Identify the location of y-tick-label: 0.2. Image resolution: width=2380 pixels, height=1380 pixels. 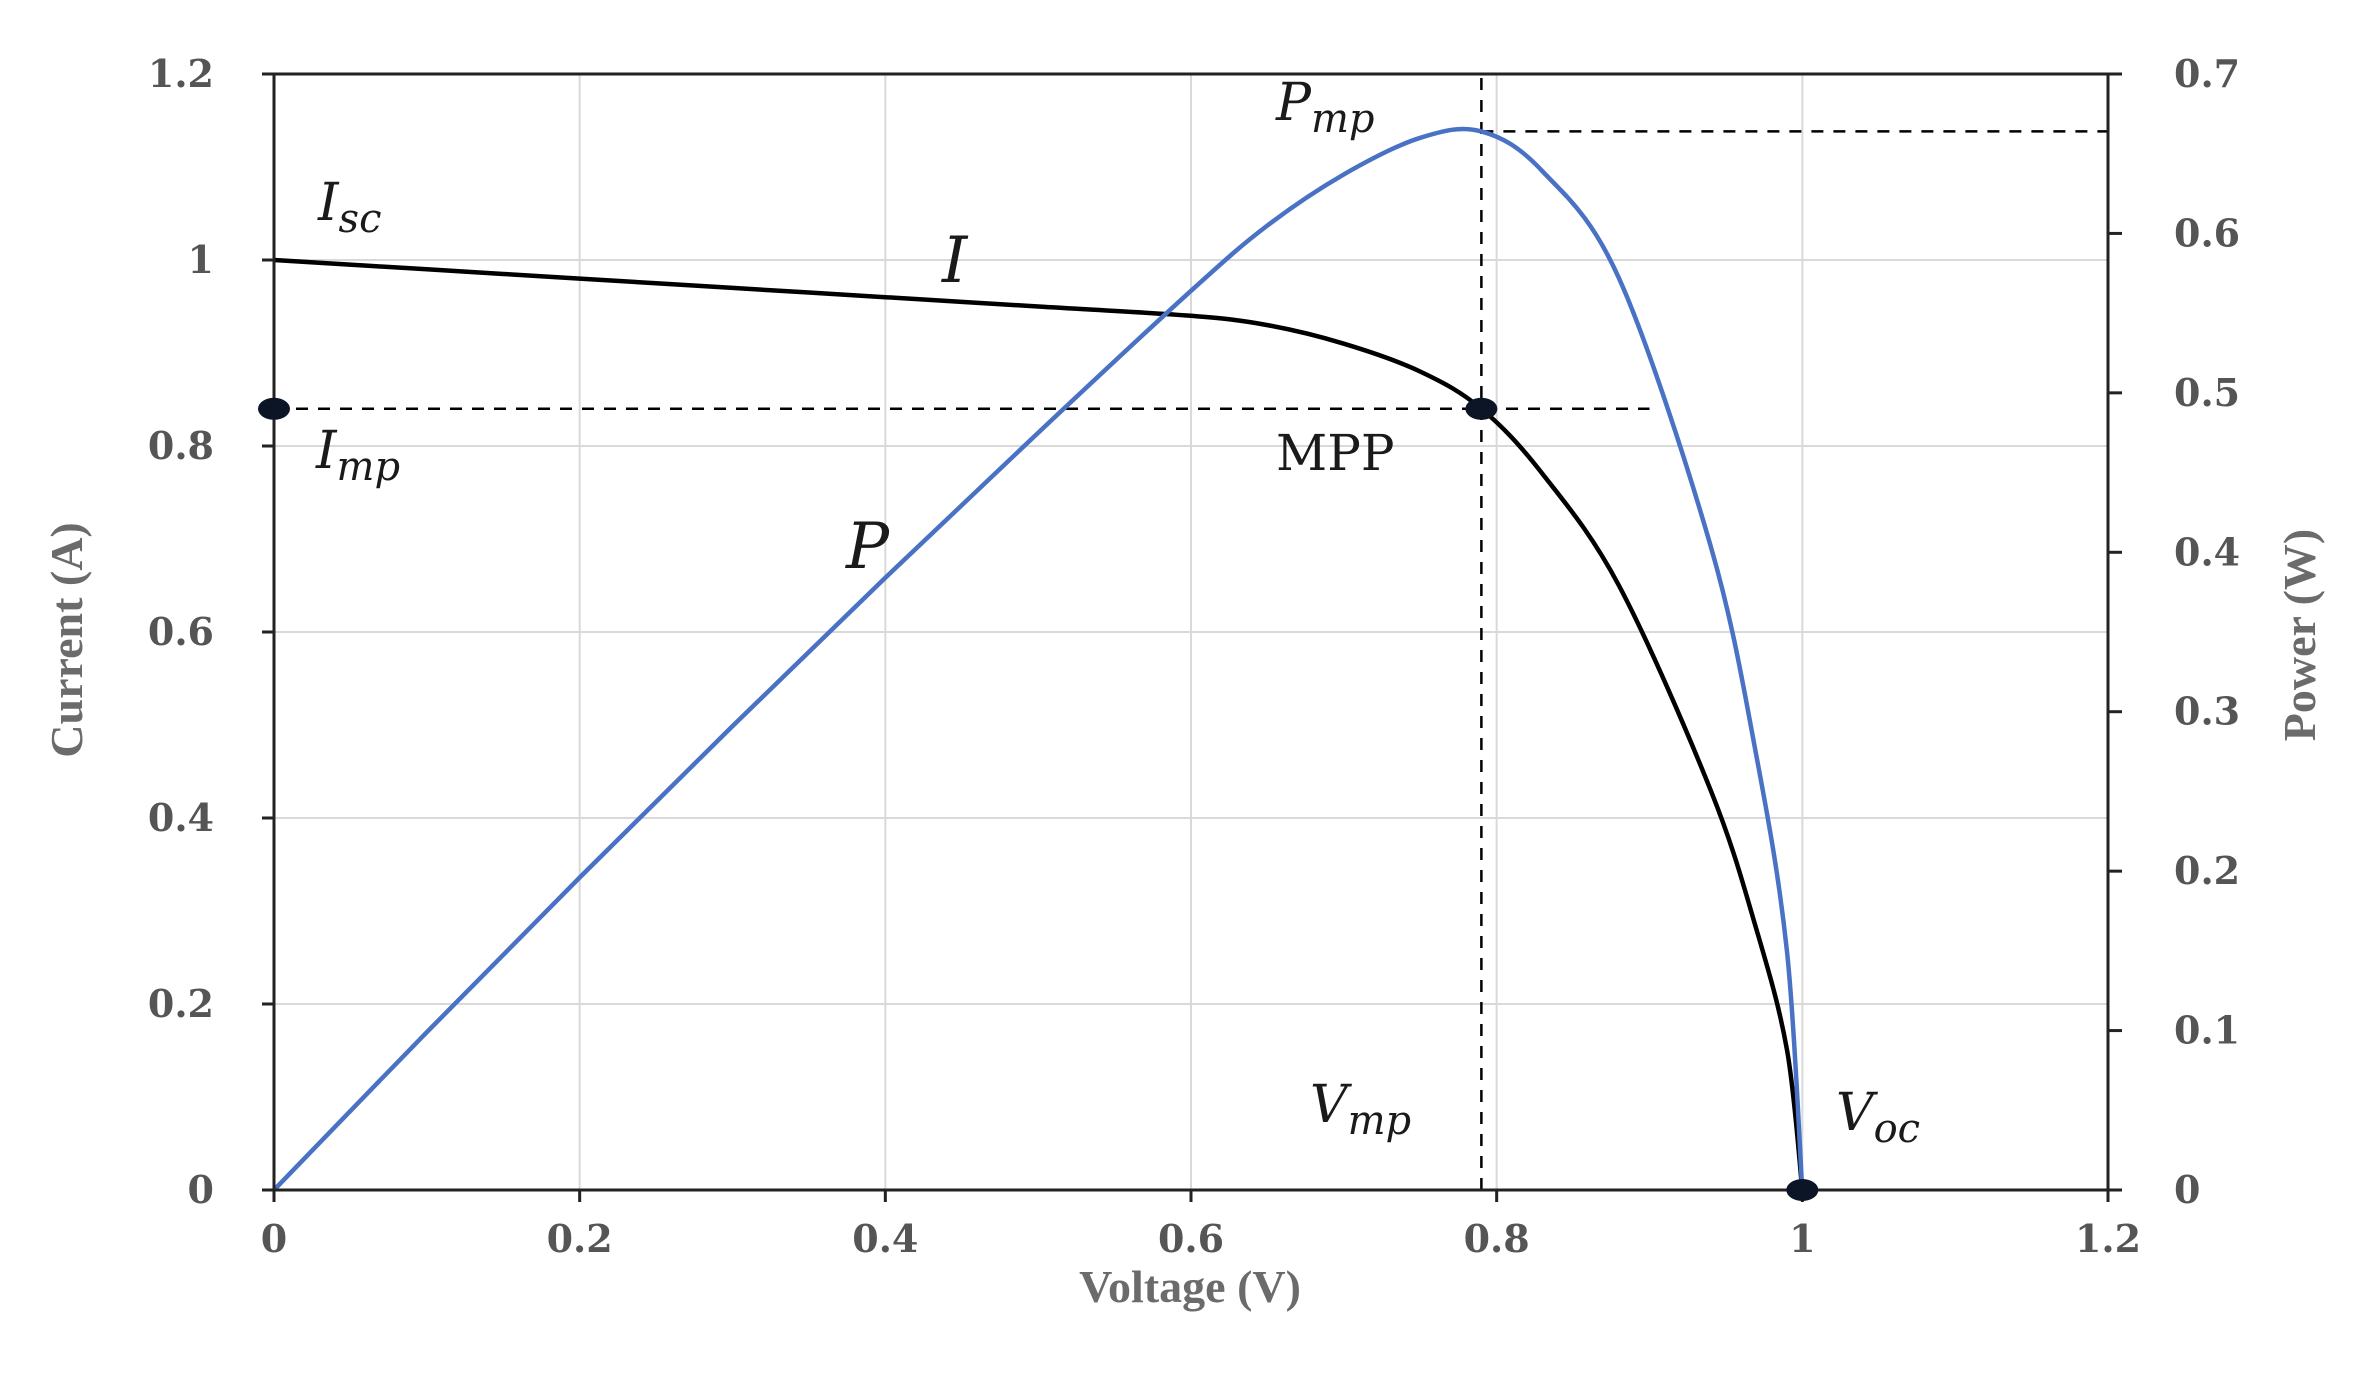
(181, 1003).